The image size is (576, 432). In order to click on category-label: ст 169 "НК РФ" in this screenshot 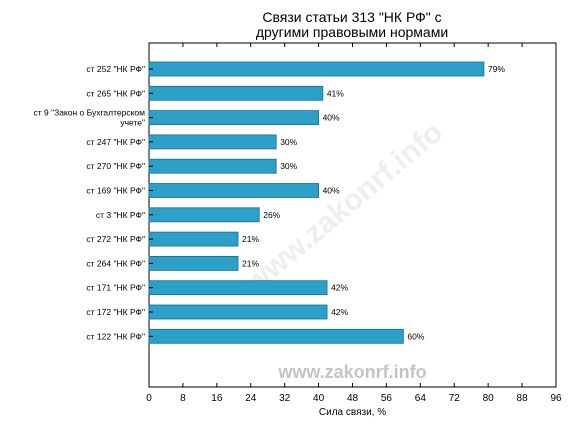, I will do `click(115, 191)`.